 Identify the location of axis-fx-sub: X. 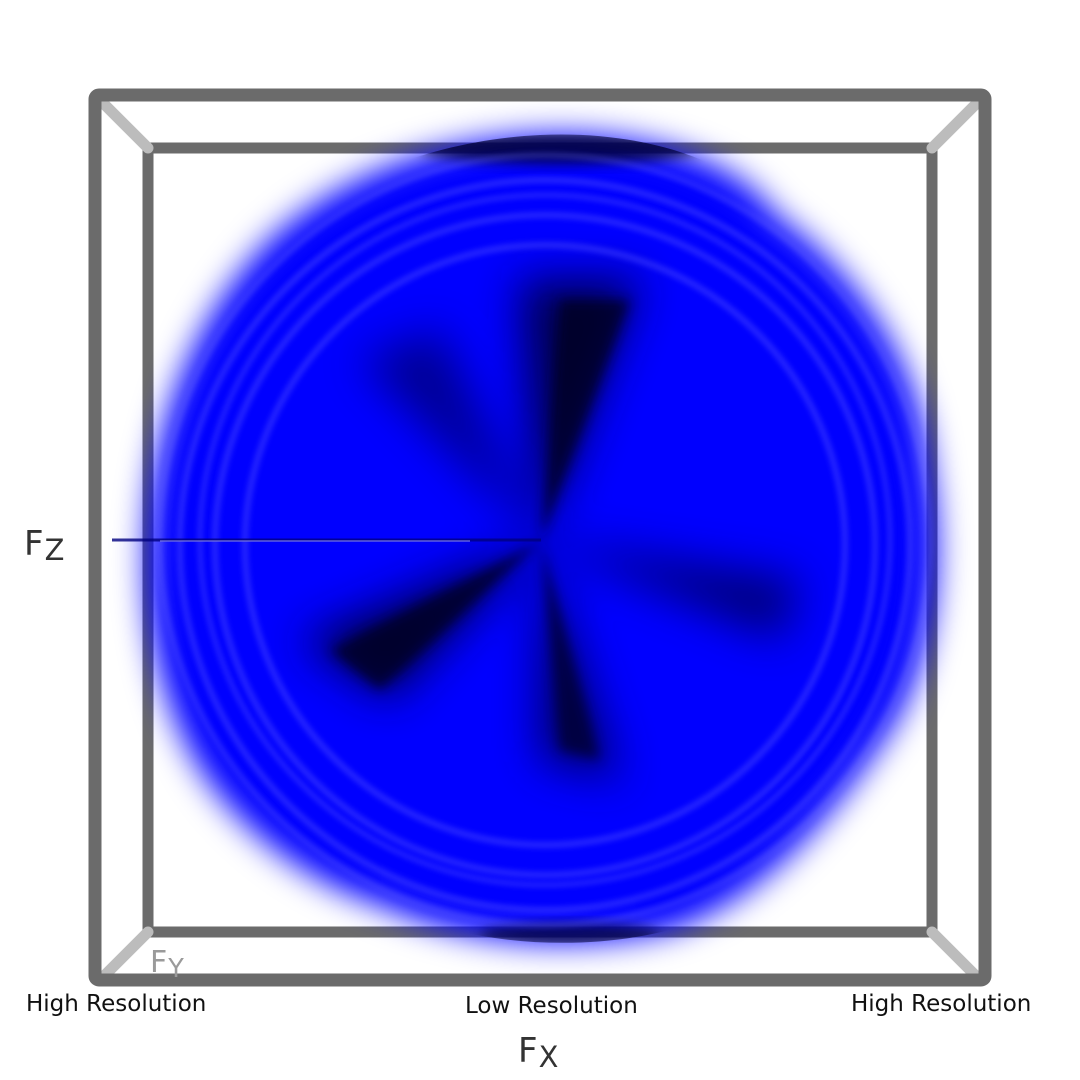
(548, 1057).